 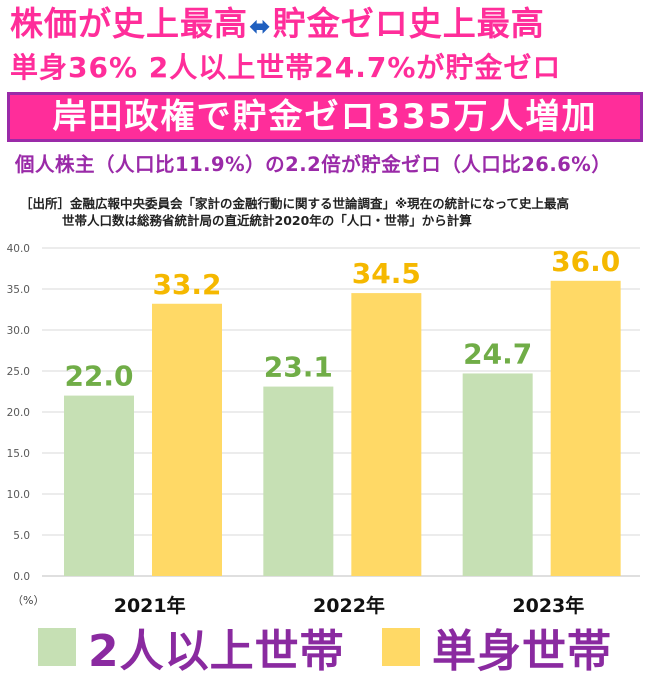 I want to click on x-tick-label: 2022年, so click(x=349, y=605).